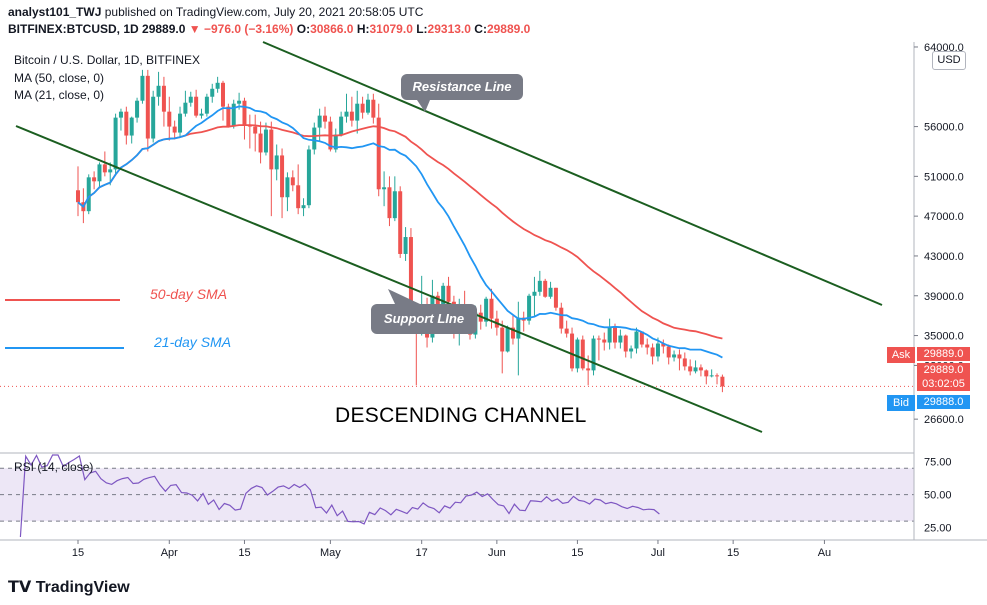 The image size is (987, 605). I want to click on currency-button: USD, so click(949, 60).